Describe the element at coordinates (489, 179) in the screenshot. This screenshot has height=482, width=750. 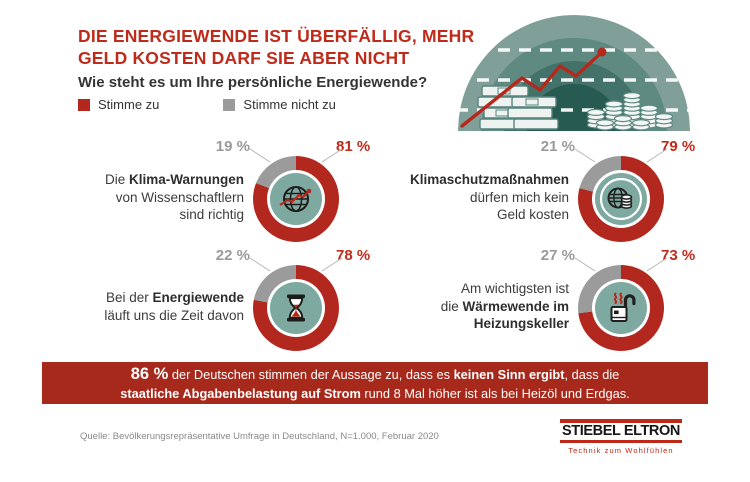
I see `statement-line: Klimaschutzmaßnahmen` at that location.